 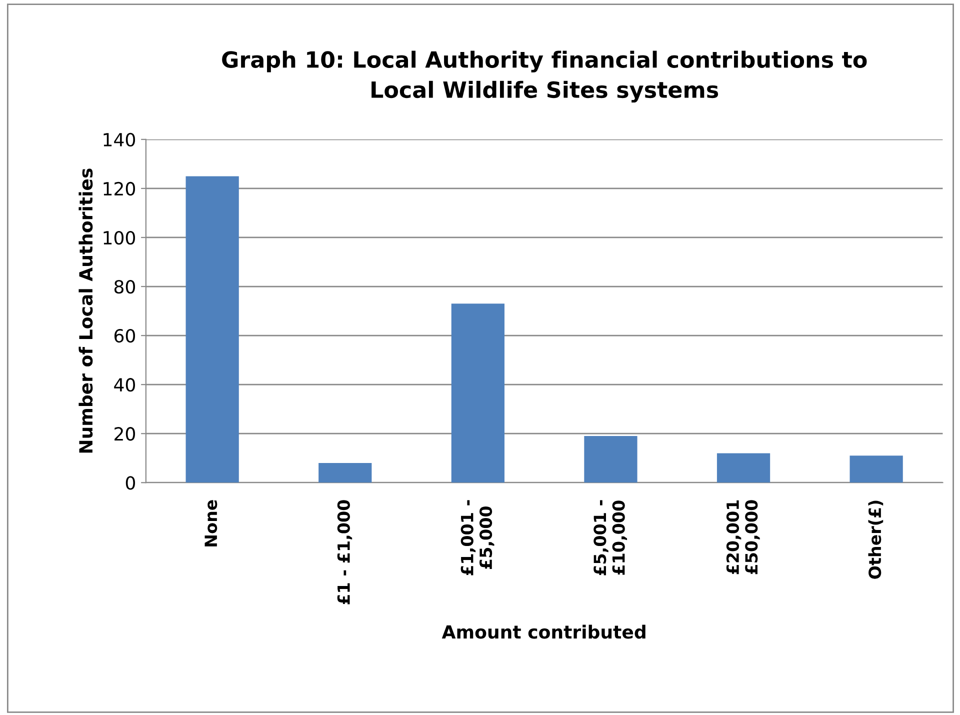 What do you see at coordinates (876, 539) in the screenshot?
I see `x-tick-label: Other(£)` at bounding box center [876, 539].